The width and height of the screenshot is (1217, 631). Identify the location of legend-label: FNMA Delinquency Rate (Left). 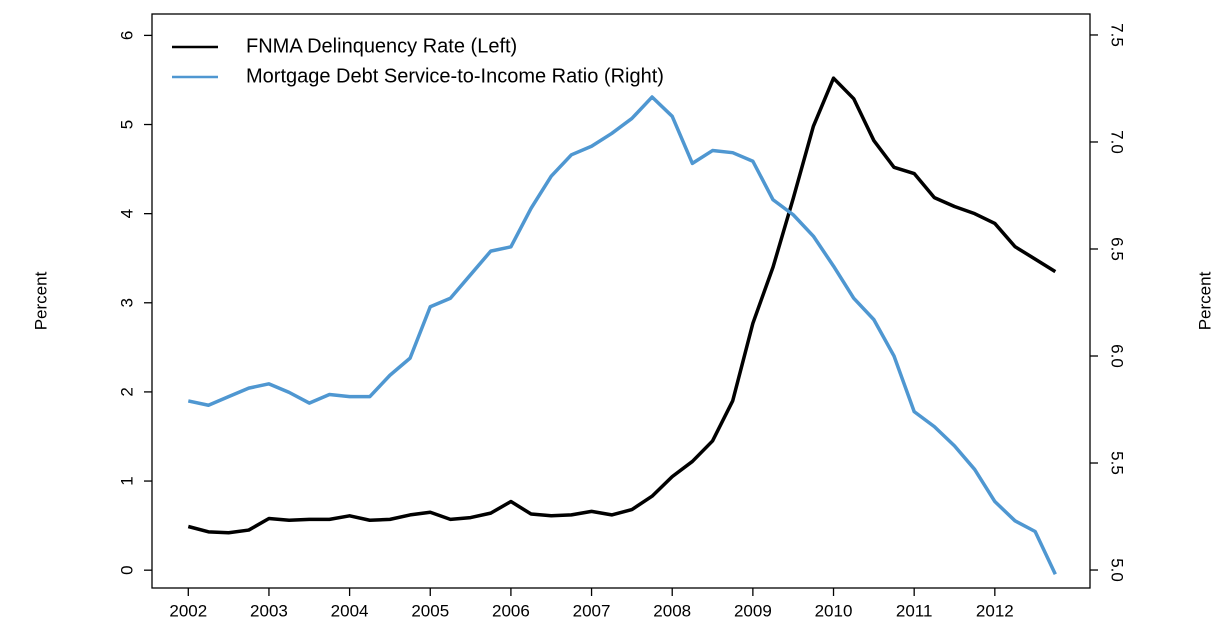
(381, 46).